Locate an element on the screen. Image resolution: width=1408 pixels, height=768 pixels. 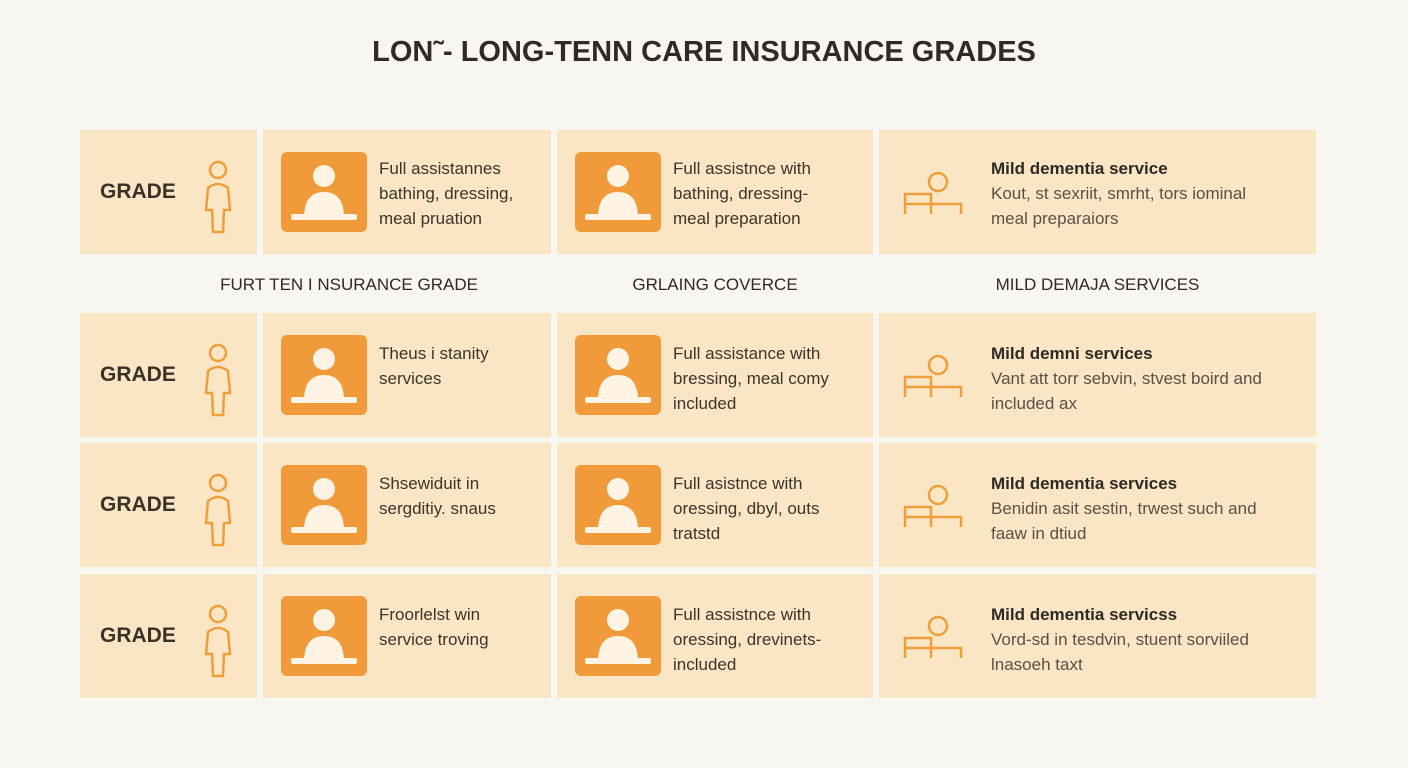
service-line: oressing, dbyl, outs is located at coordinates (746, 508).